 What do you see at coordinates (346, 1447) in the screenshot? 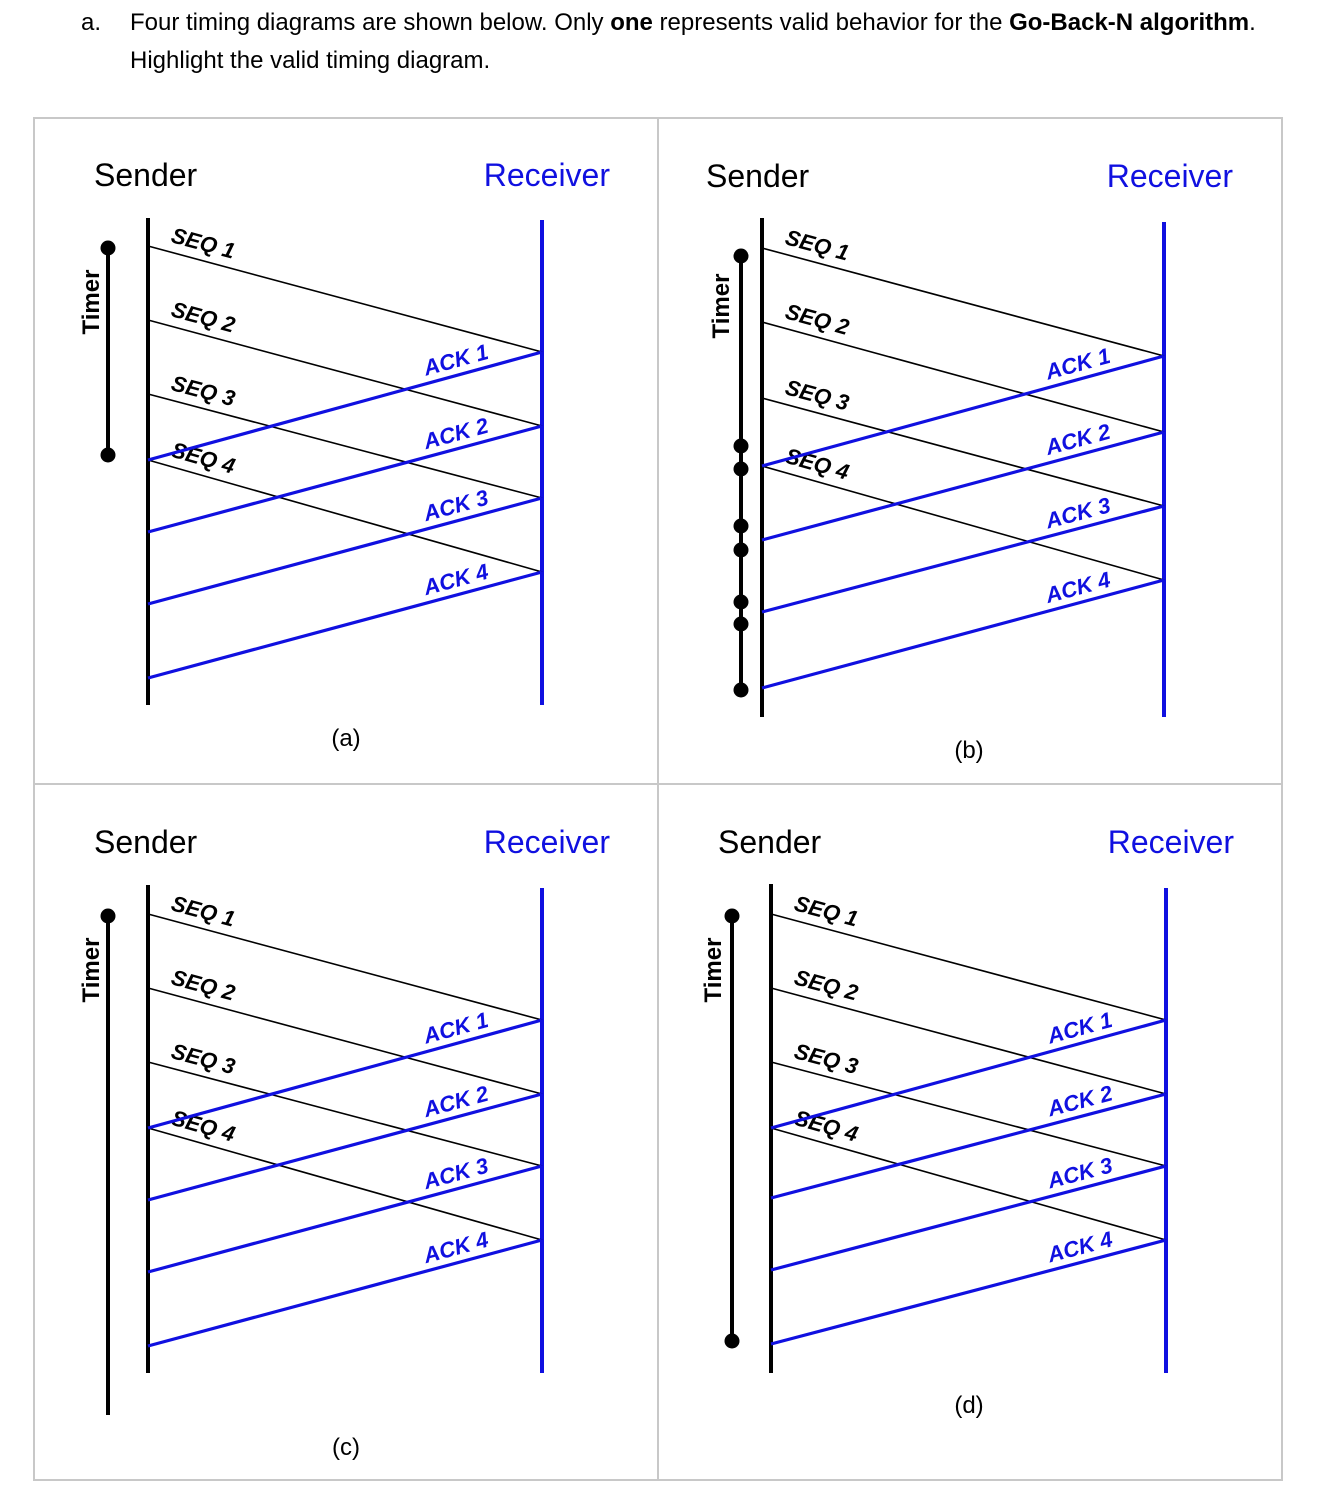
I see `panel-caption: (c)` at bounding box center [346, 1447].